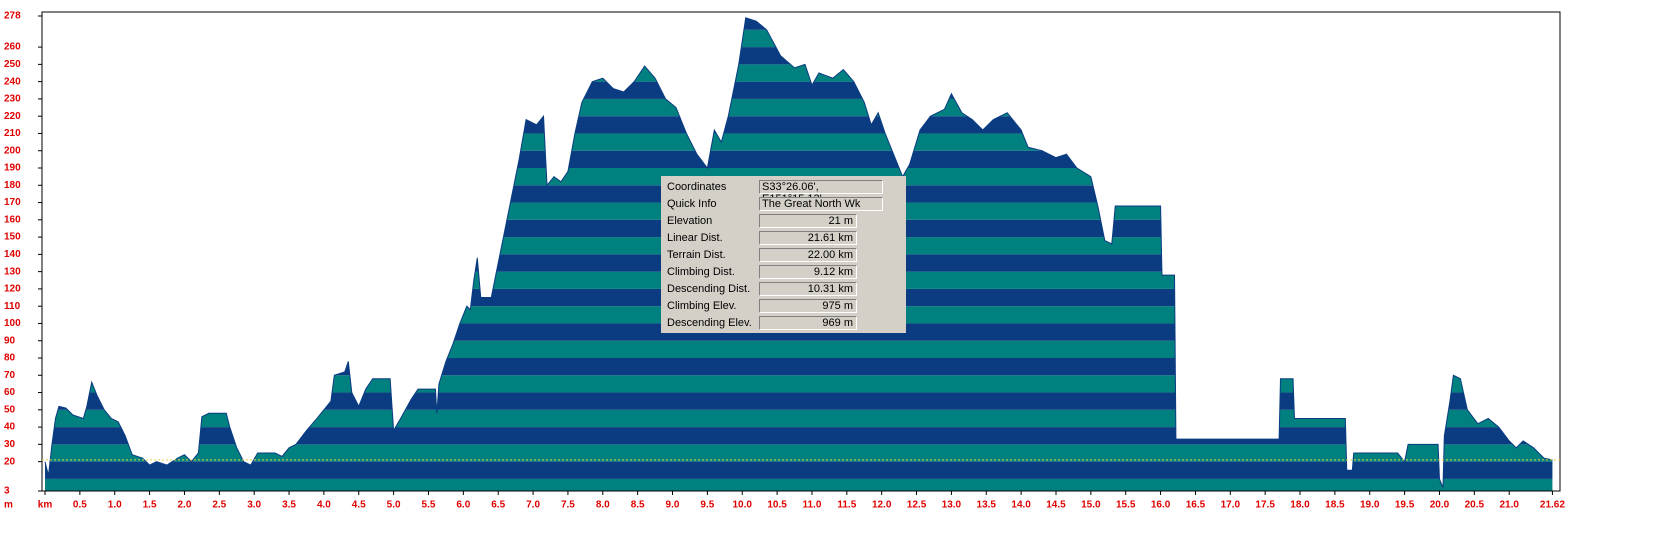 Image resolution: width=1663 pixels, height=543 pixels. What do you see at coordinates (12, 150) in the screenshot?
I see `y-tick-label: 200` at bounding box center [12, 150].